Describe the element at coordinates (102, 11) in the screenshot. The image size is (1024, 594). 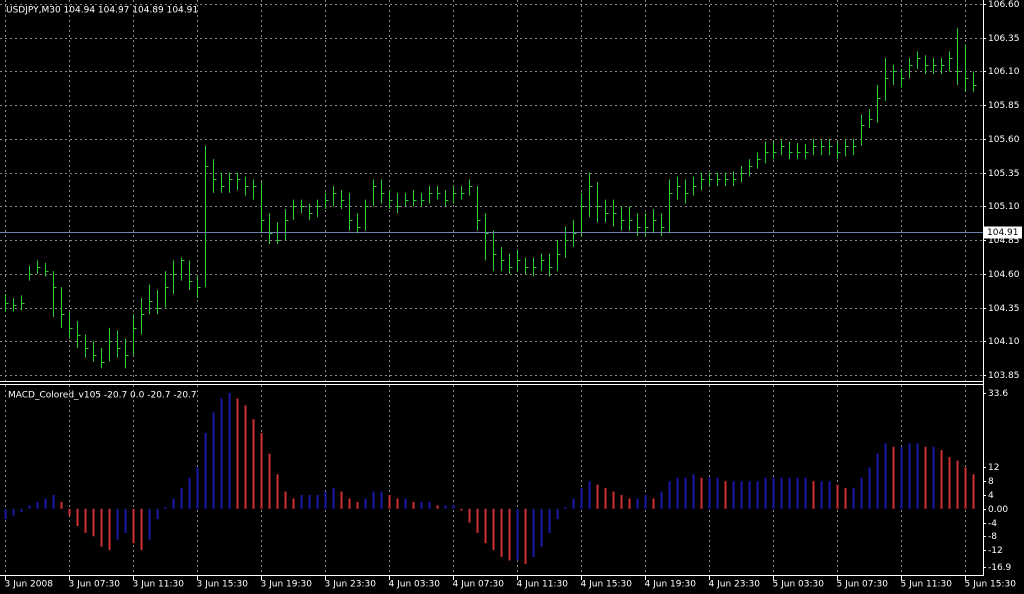
I see `chart-title: USDJPY,M30 104.94 104.97 104.89 104.91` at that location.